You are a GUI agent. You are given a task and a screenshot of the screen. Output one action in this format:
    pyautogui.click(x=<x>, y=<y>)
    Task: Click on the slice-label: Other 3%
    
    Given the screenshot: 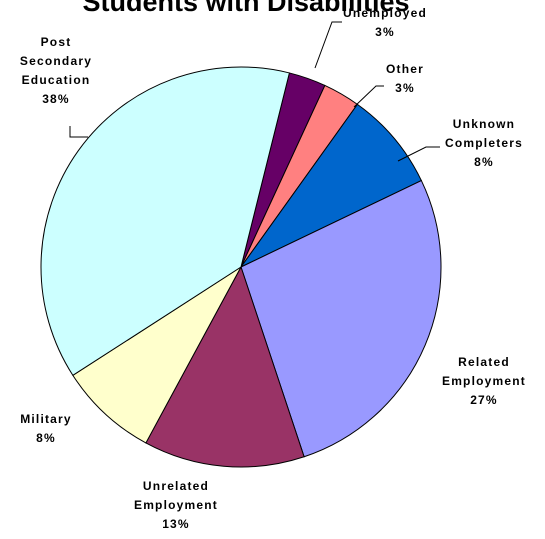 What is the action you would take?
    pyautogui.click(x=405, y=78)
    